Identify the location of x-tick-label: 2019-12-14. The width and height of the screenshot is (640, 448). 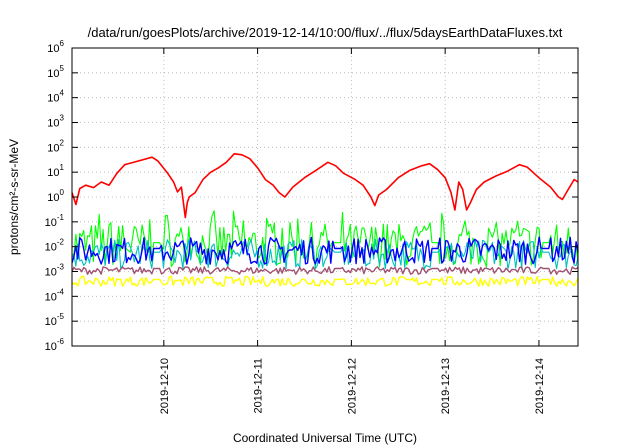
(540, 386).